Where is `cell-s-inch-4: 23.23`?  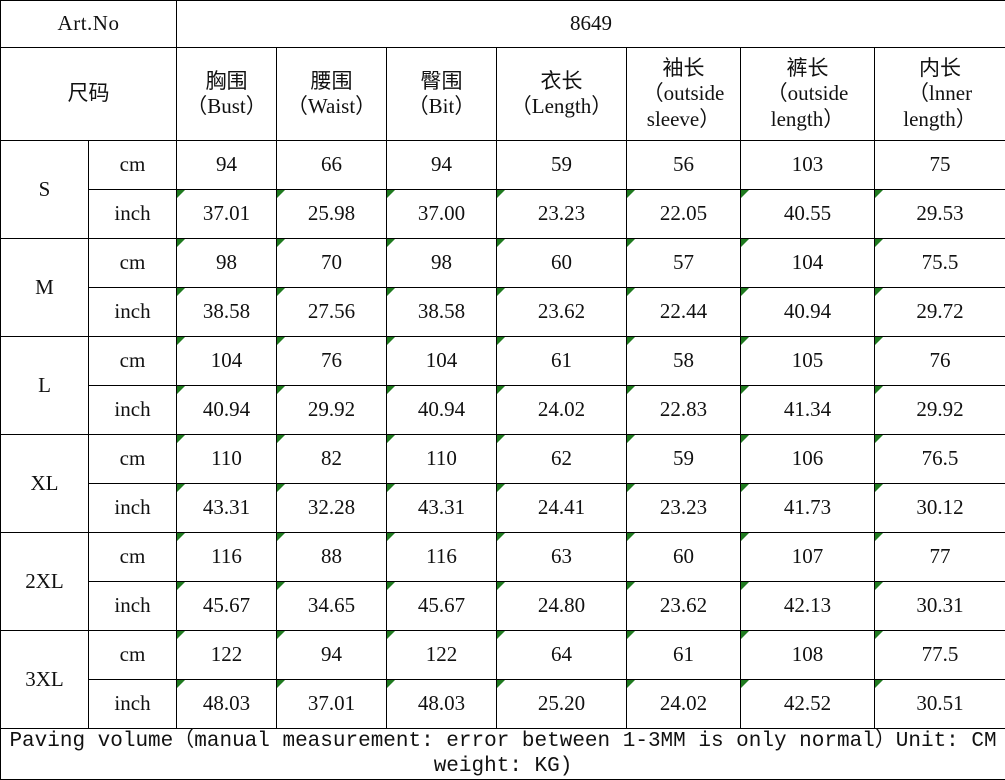
cell-s-inch-4: 23.23 is located at coordinates (562, 214).